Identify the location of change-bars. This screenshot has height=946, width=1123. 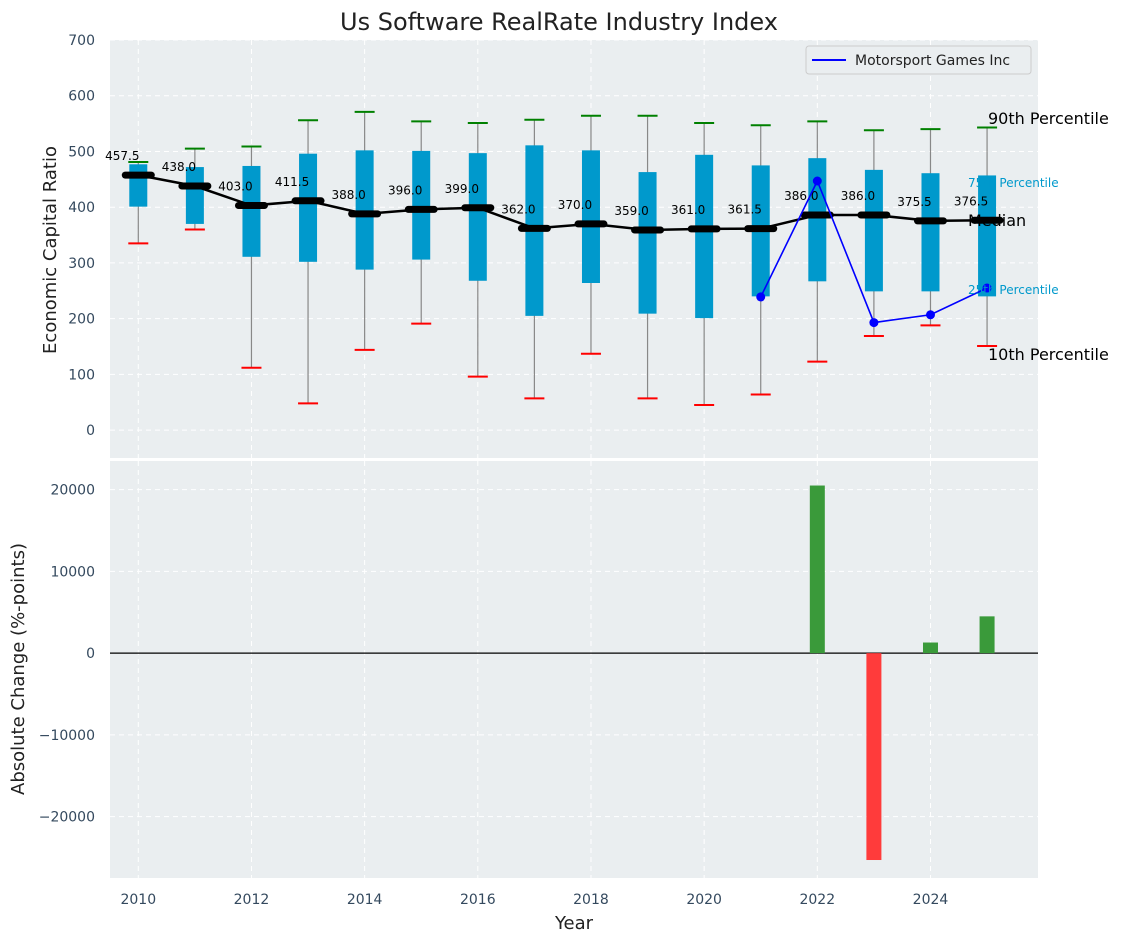
(902, 673).